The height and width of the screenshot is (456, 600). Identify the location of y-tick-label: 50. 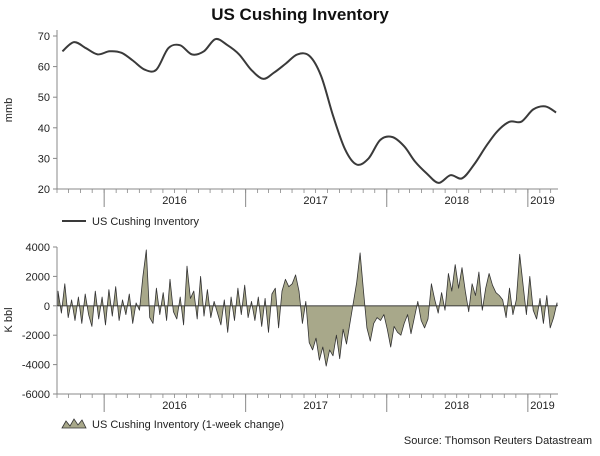
(44, 98).